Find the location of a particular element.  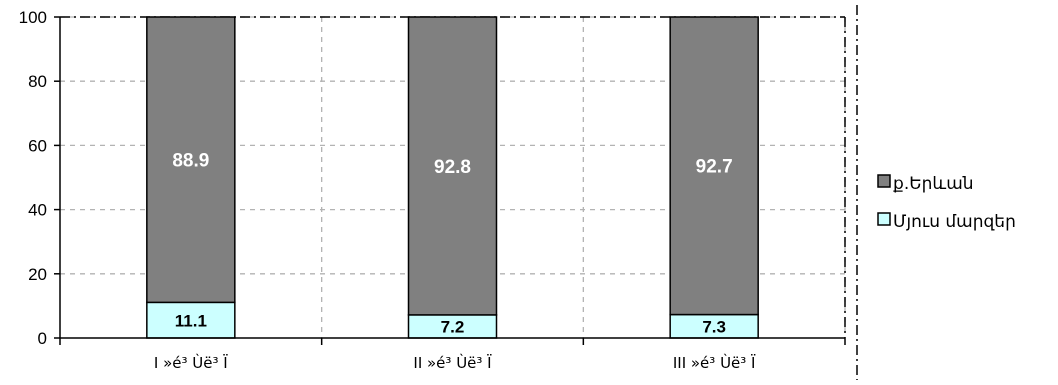

y-tick-label: 60 is located at coordinates (37, 145).